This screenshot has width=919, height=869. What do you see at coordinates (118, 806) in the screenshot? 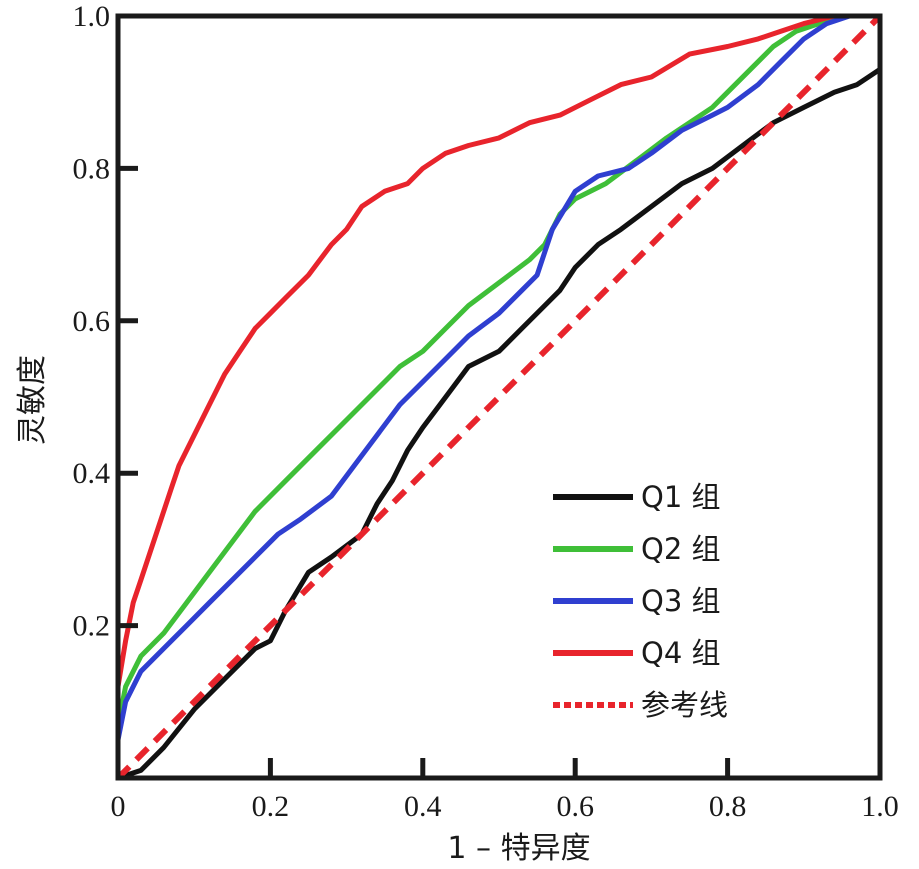
I see `x-tick-label: 0` at bounding box center [118, 806].